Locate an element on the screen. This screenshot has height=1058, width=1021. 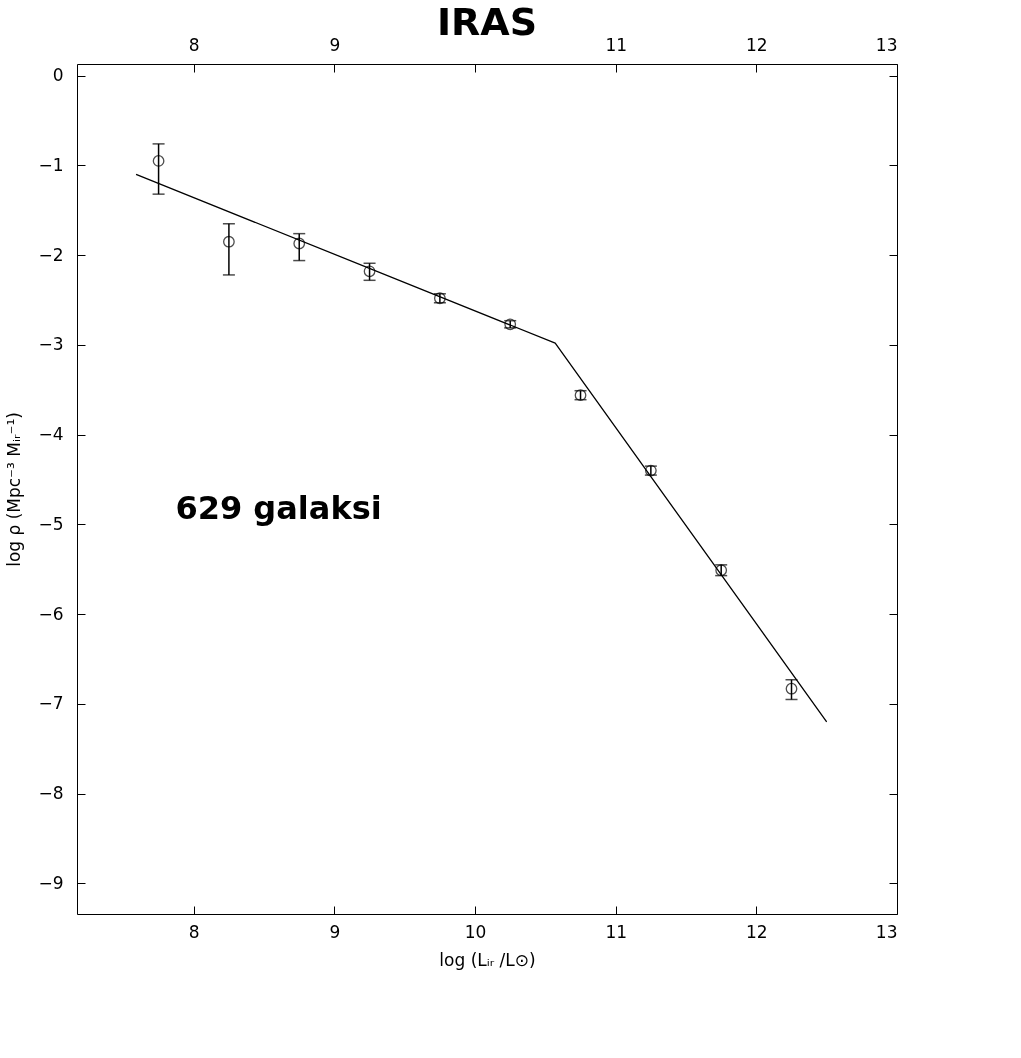
x2-tick-label: 8 is located at coordinates (194, 44).